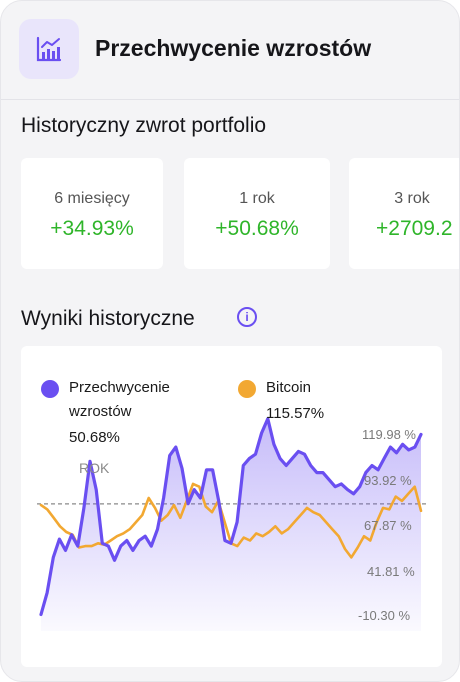 Image resolution: width=460 pixels, height=682 pixels. What do you see at coordinates (94, 437) in the screenshot?
I see `legend-value-portfolio: 50.68%` at bounding box center [94, 437].